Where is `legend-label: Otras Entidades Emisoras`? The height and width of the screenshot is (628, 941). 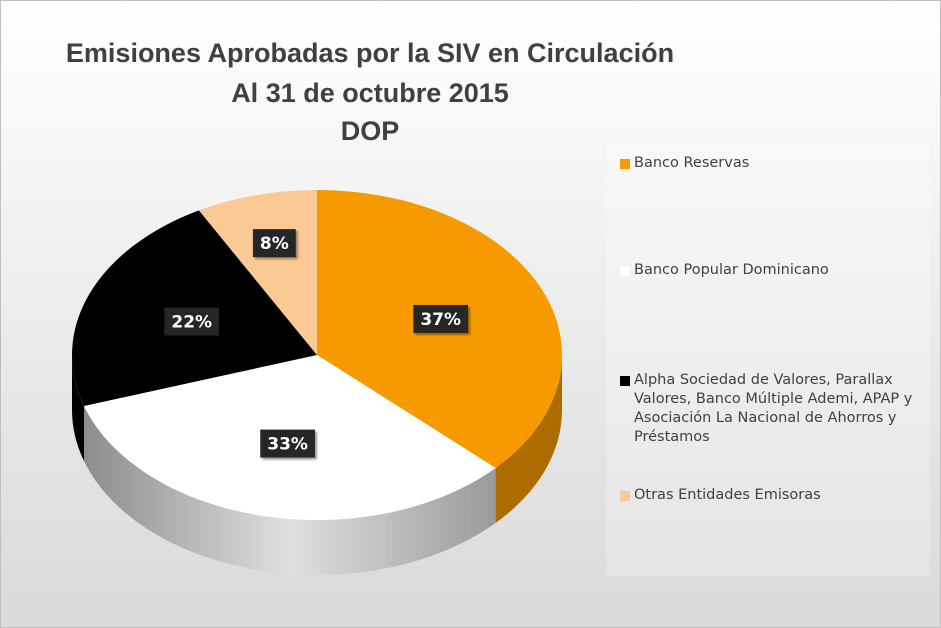
legend-label: Otras Entidades Emisoras is located at coordinates (727, 495).